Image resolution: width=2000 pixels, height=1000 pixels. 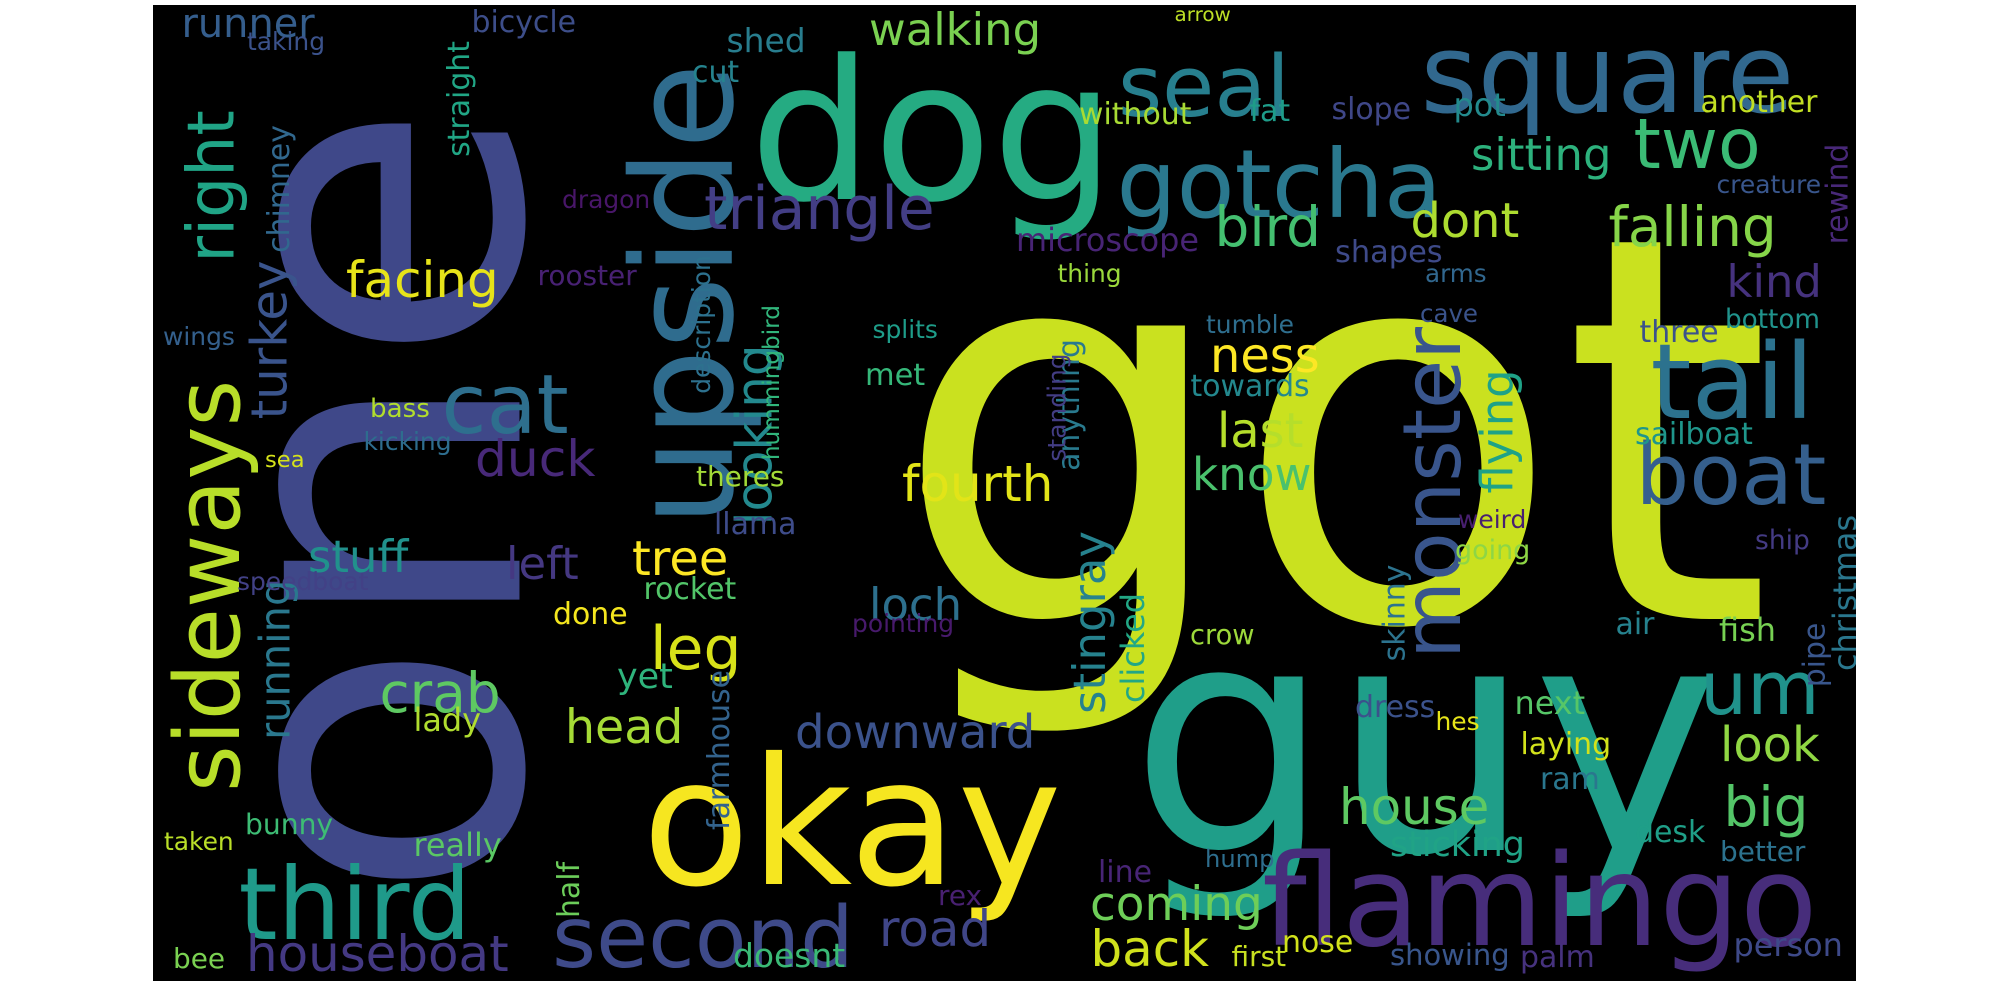 What do you see at coordinates (1125, 872) in the screenshot?
I see `word-line: line` at bounding box center [1125, 872].